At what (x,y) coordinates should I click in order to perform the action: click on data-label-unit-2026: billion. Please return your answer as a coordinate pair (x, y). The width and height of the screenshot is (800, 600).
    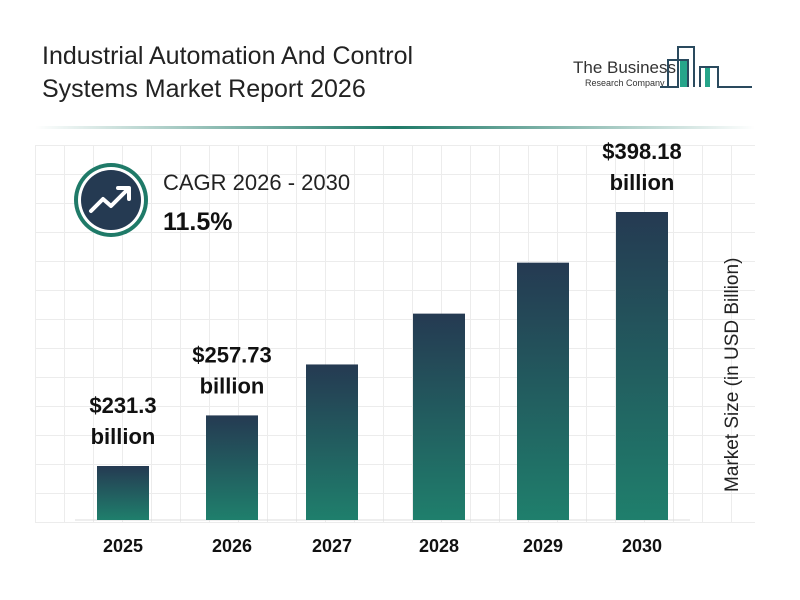
    Looking at the image, I should click on (232, 385).